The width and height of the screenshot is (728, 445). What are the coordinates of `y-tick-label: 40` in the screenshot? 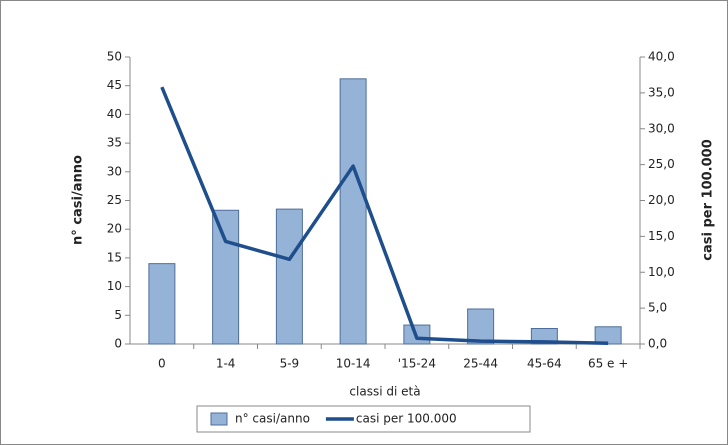 It's located at (114, 114).